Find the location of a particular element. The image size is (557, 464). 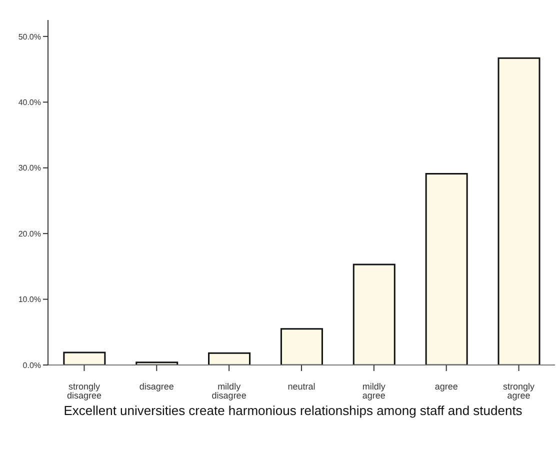

y-tick-label: 40.0% is located at coordinates (29, 102).